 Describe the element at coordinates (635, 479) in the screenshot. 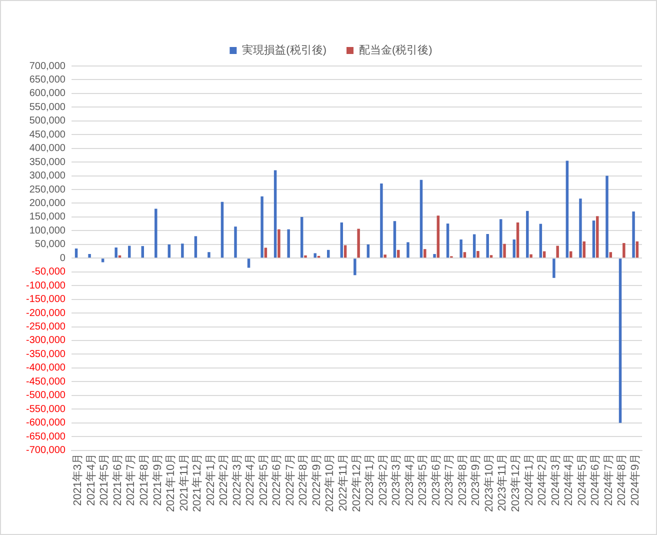

I see `x-tick-label: 2024年9月` at that location.